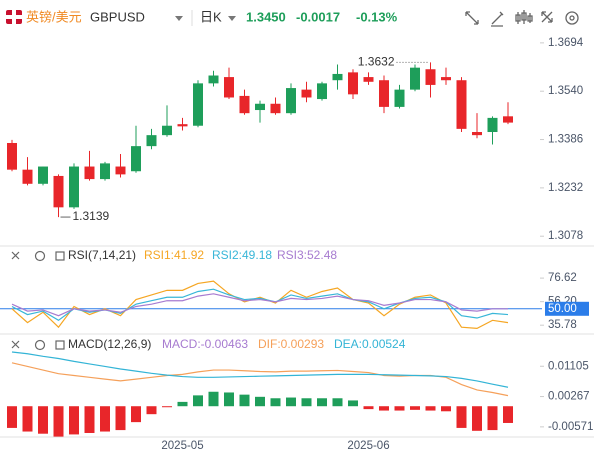 This screenshot has width=594, height=460. What do you see at coordinates (211, 16) in the screenshot?
I see `period: 日K` at bounding box center [211, 16].